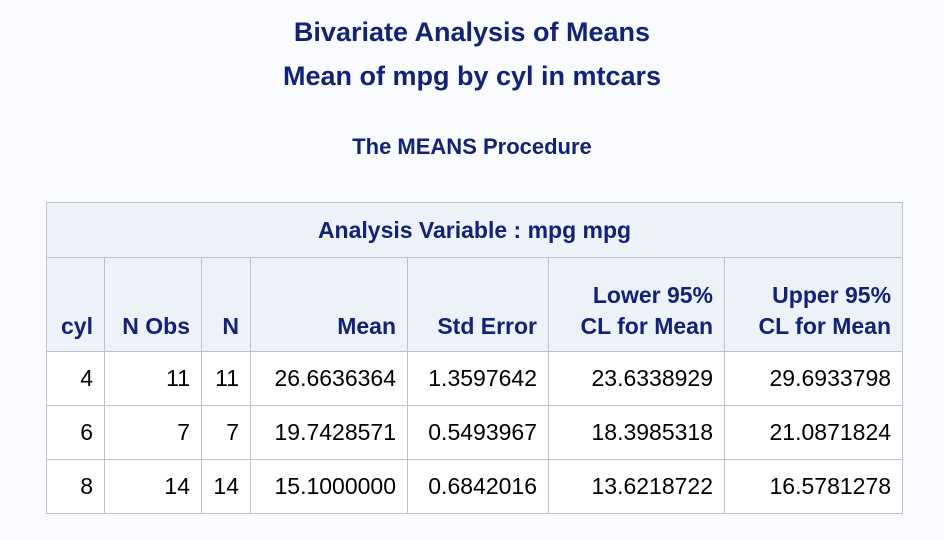  What do you see at coordinates (226, 378) in the screenshot?
I see `cell-n: 11` at bounding box center [226, 378].